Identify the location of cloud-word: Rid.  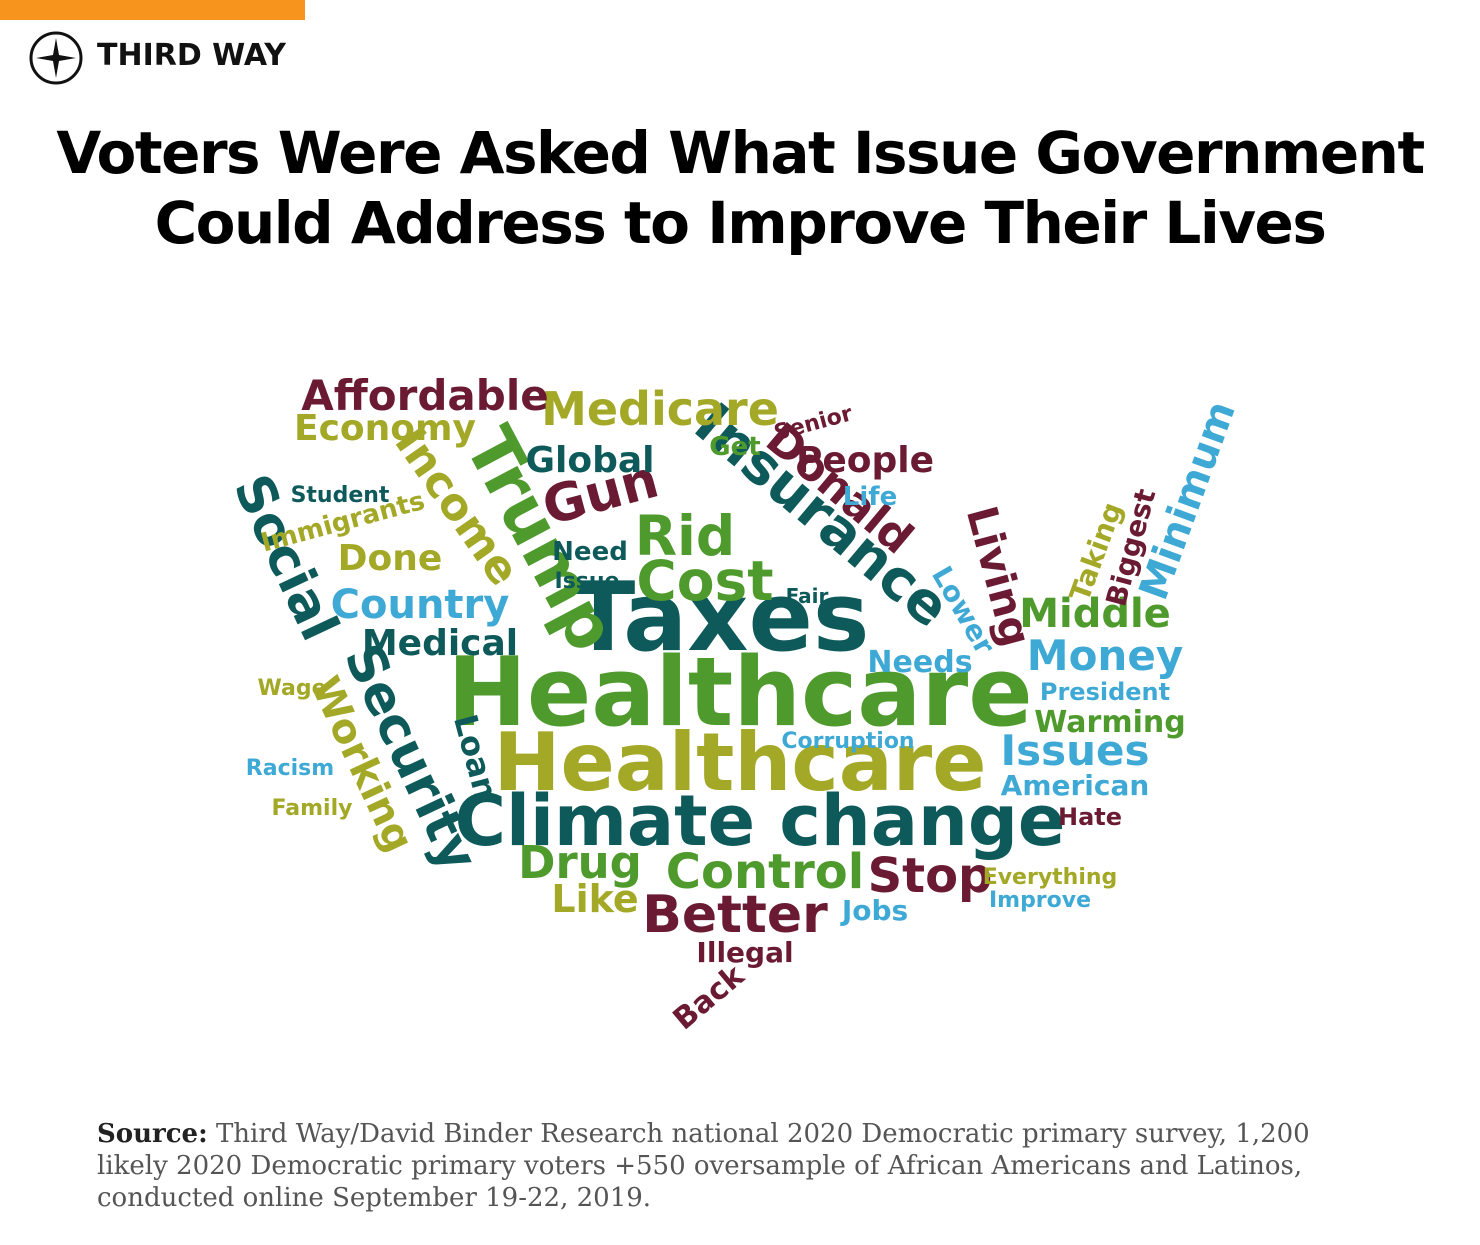
(685, 536).